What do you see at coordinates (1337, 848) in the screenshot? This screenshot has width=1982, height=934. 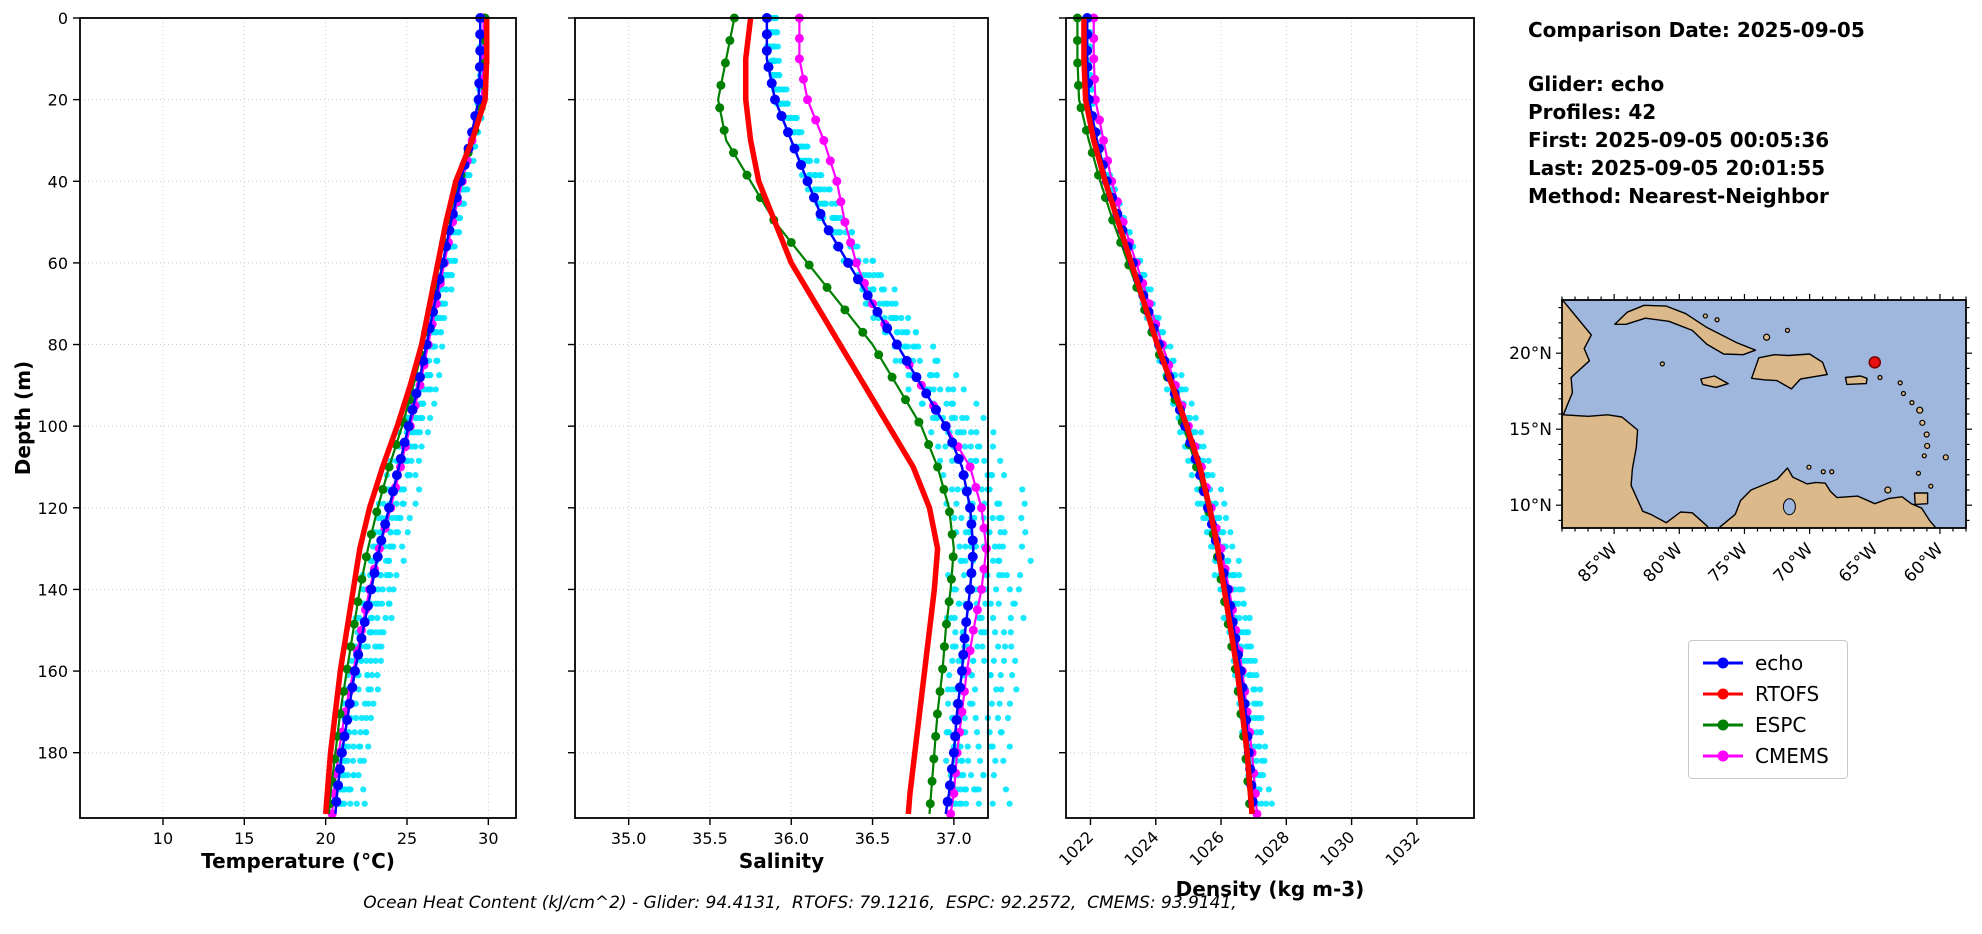 I see `x-tick-label: 1030` at bounding box center [1337, 848].